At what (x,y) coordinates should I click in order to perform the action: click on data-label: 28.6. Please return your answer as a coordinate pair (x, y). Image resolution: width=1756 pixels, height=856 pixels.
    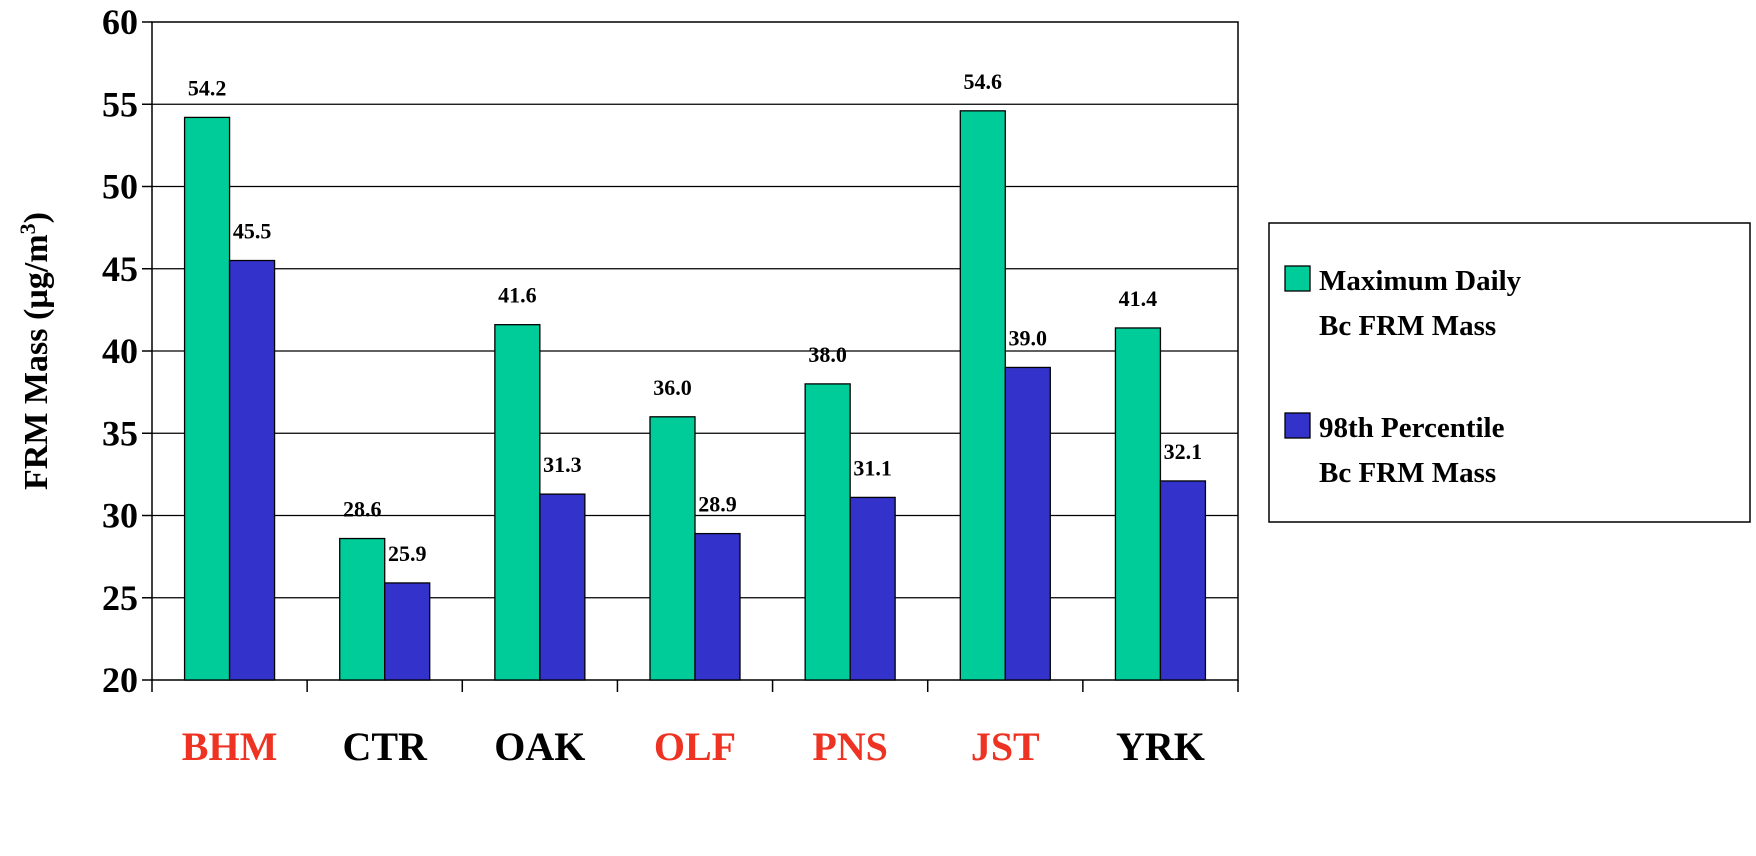
    Looking at the image, I should click on (362, 509).